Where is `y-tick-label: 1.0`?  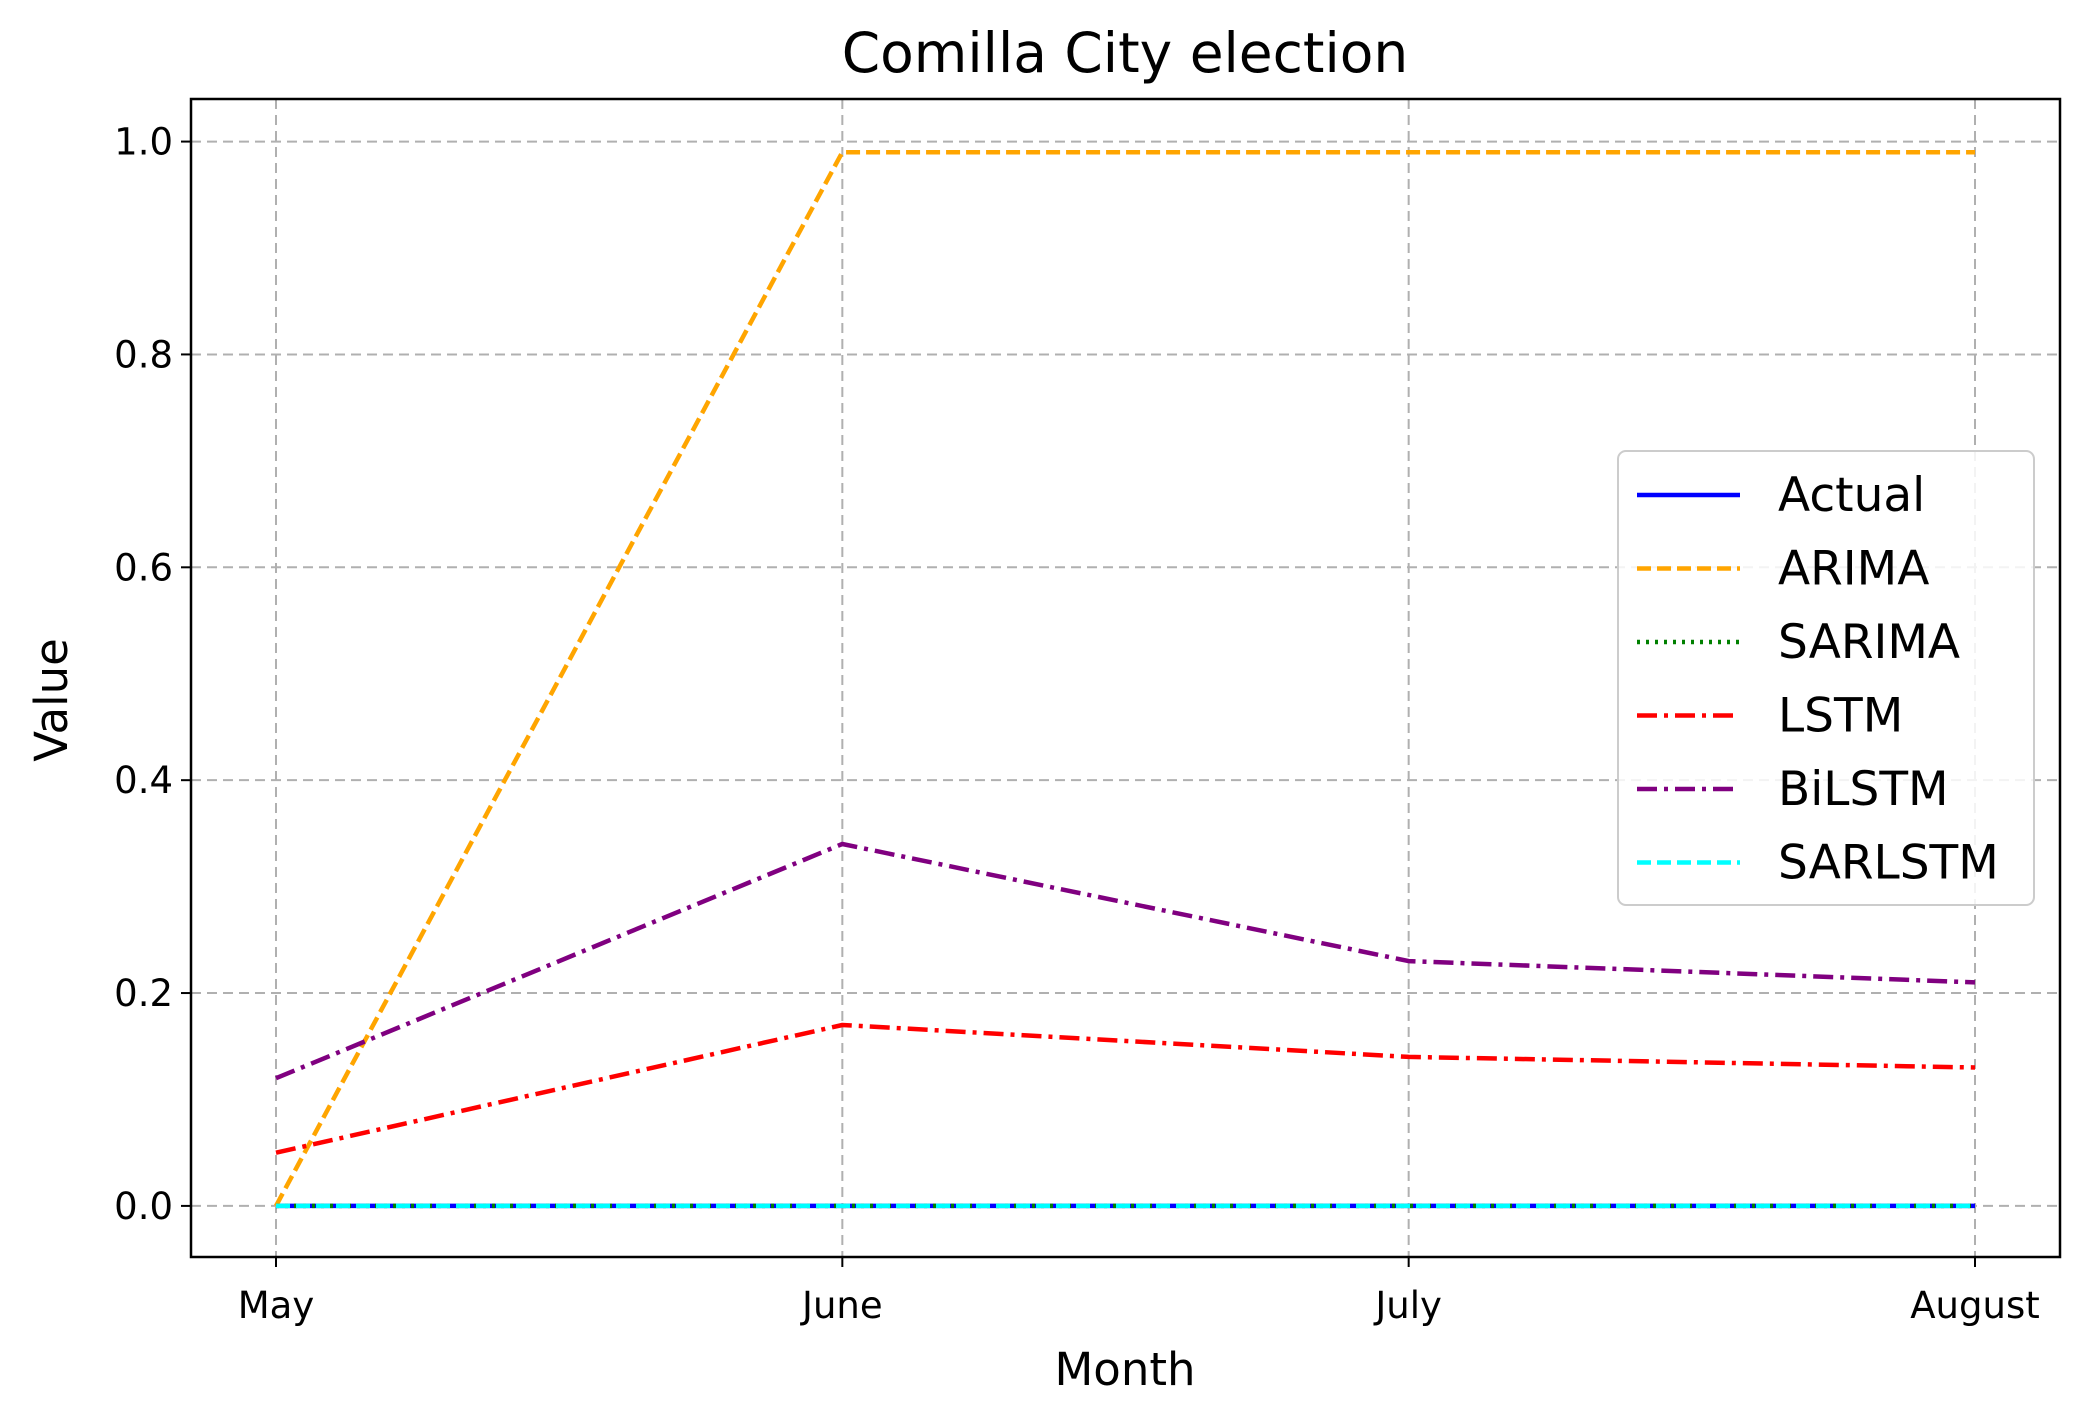 y-tick-label: 1.0 is located at coordinates (143, 142).